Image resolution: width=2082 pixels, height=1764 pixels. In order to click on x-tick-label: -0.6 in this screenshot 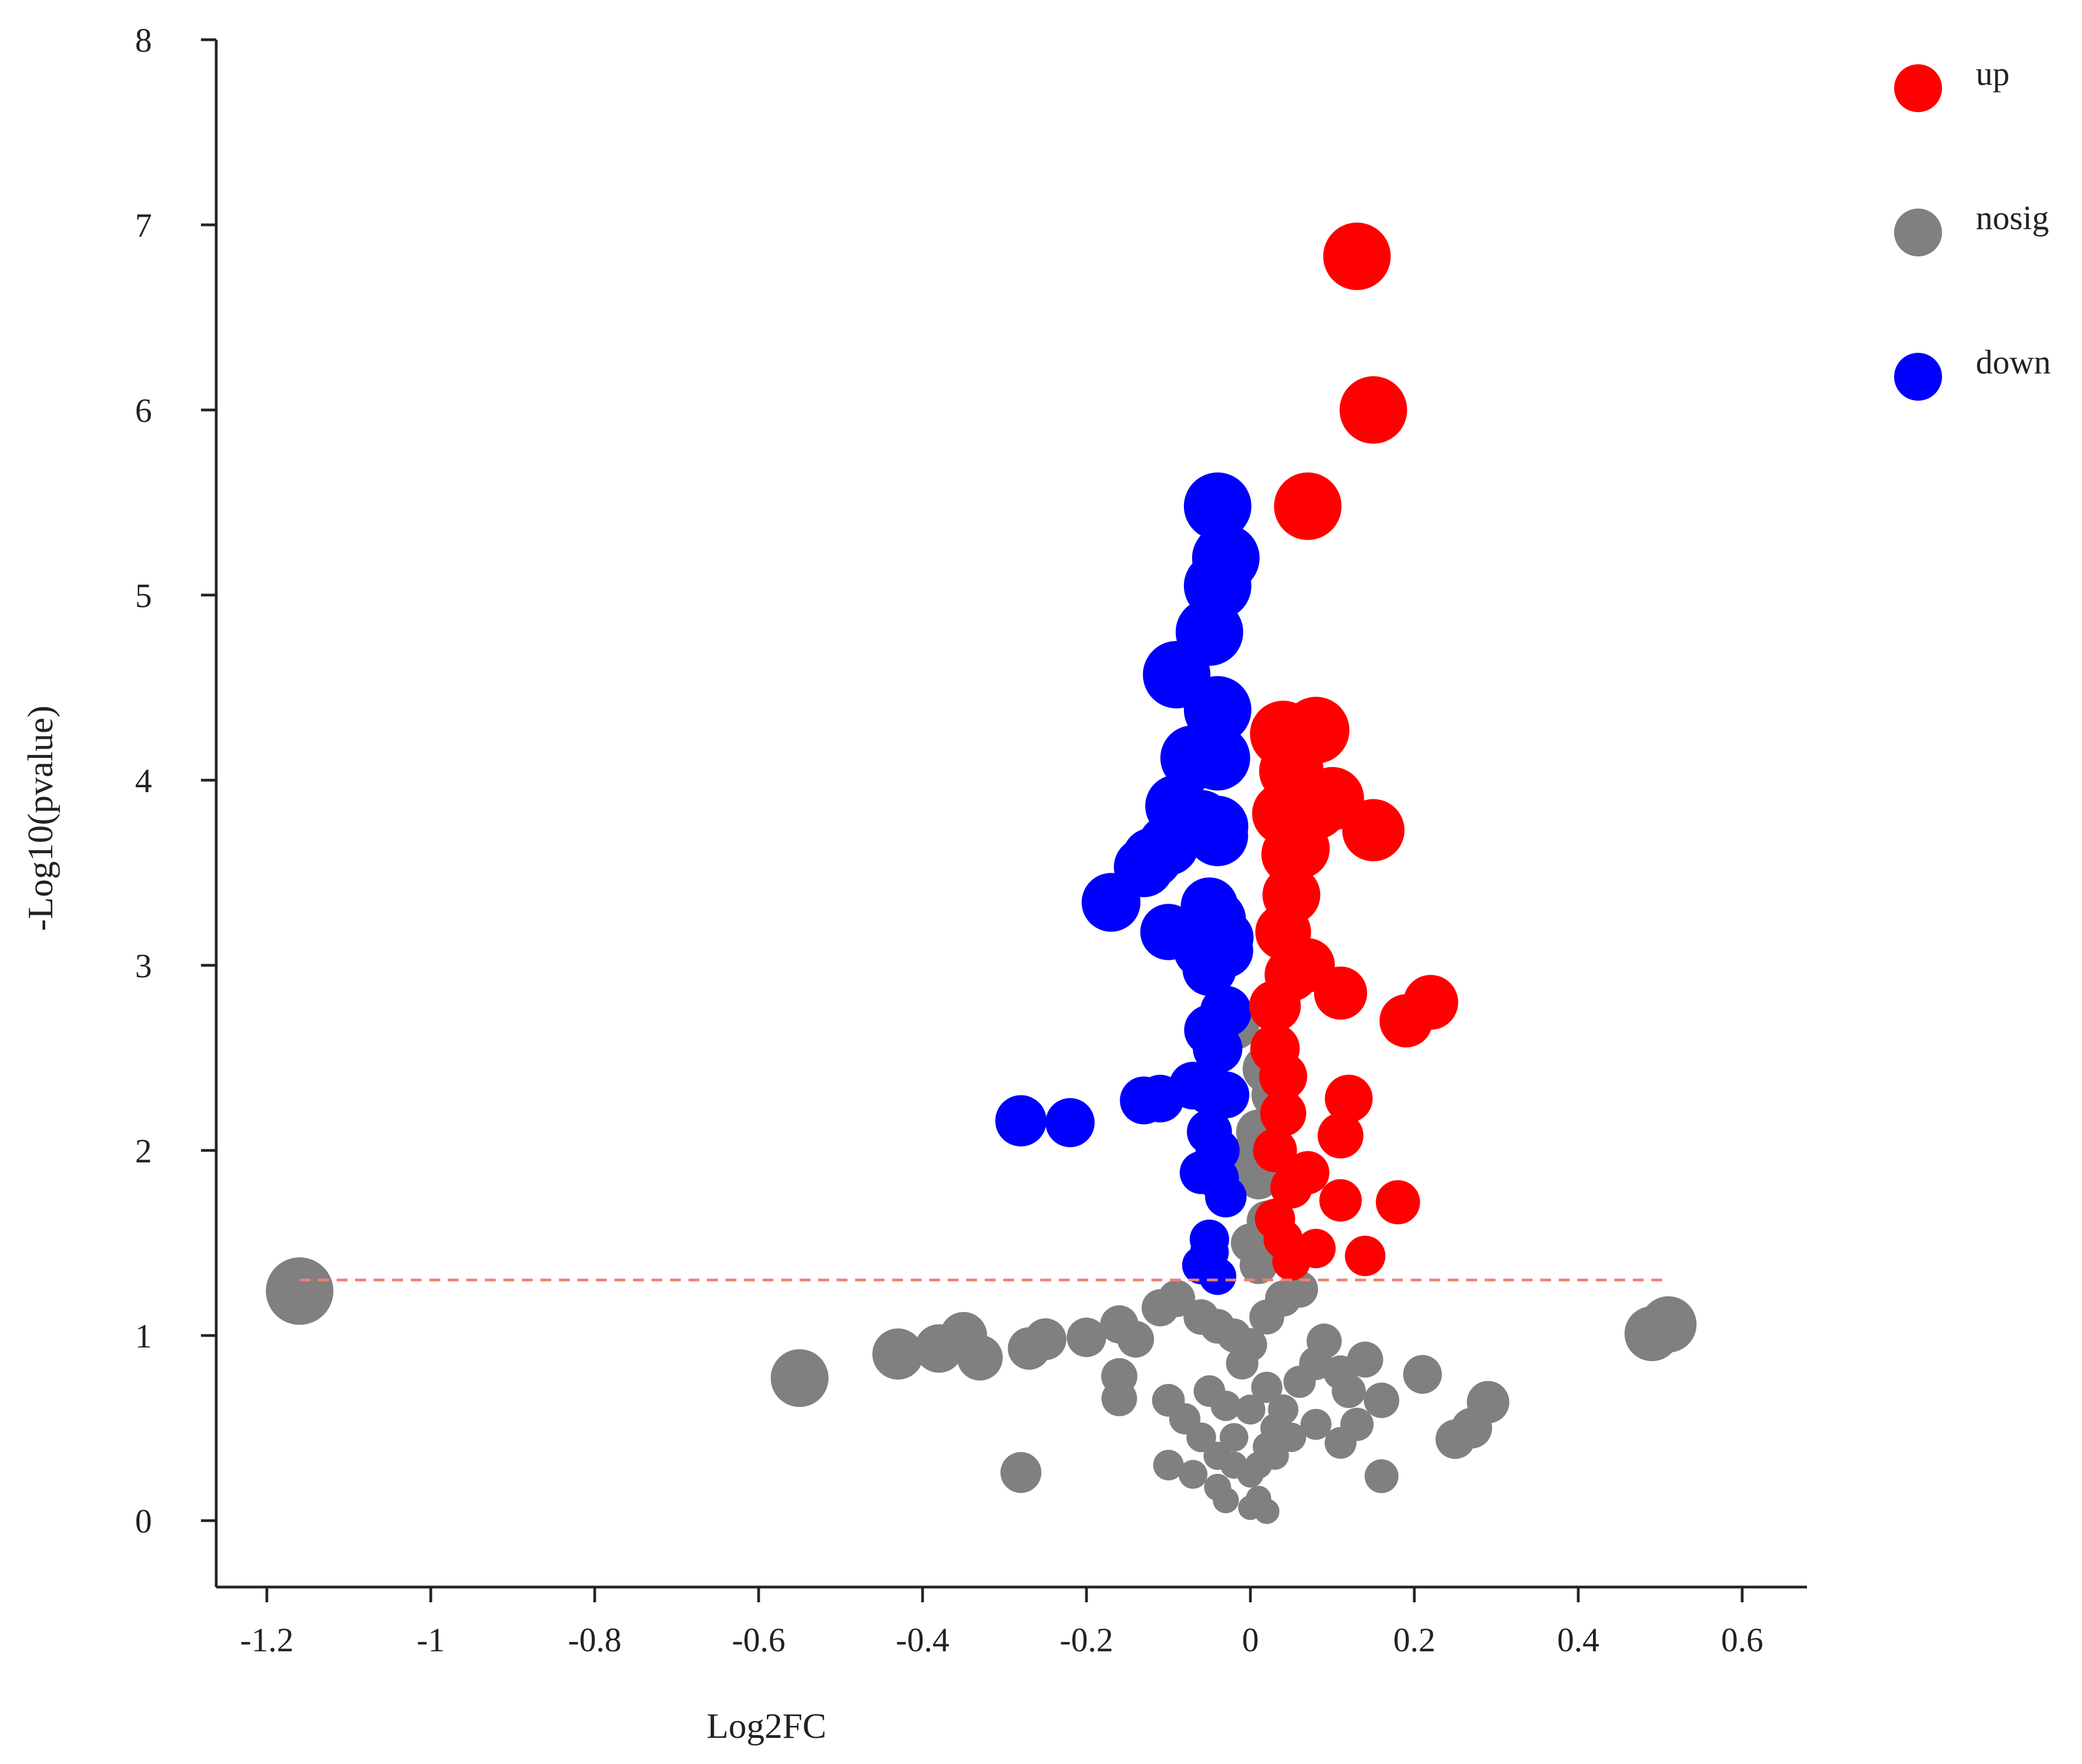, I will do `click(758, 1640)`.